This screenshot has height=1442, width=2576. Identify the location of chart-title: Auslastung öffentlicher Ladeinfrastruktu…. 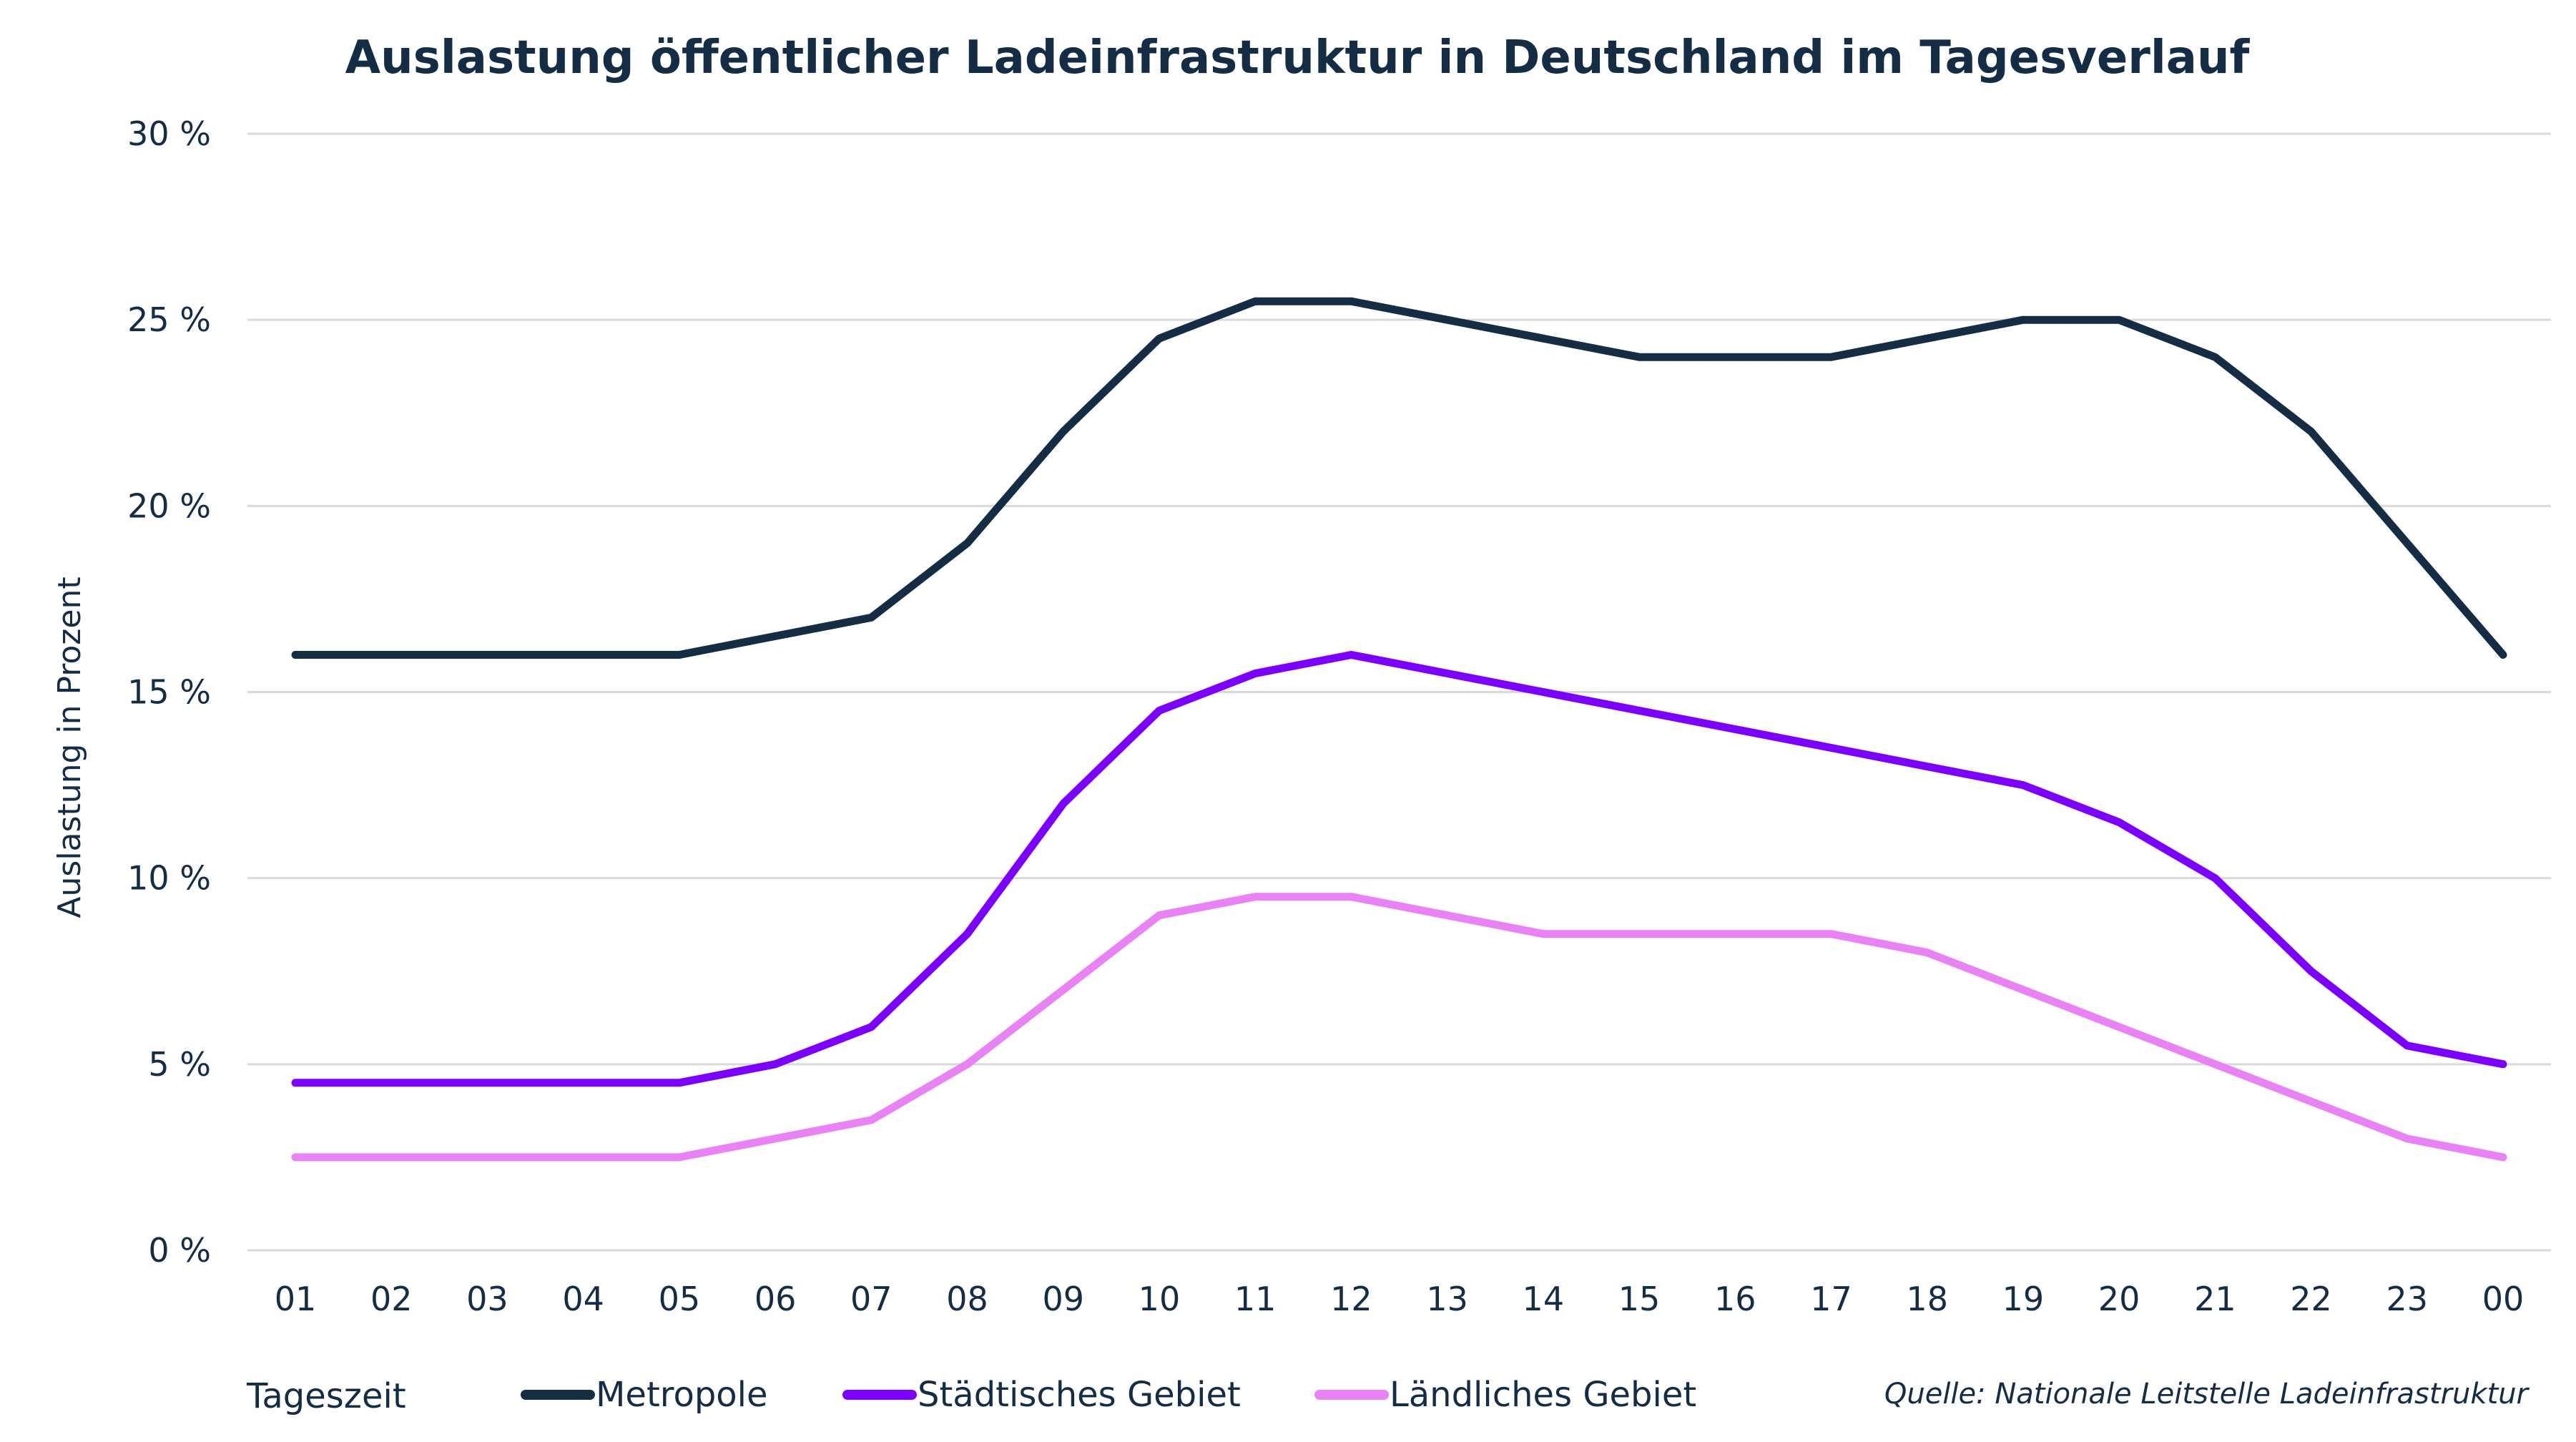
(1298, 57).